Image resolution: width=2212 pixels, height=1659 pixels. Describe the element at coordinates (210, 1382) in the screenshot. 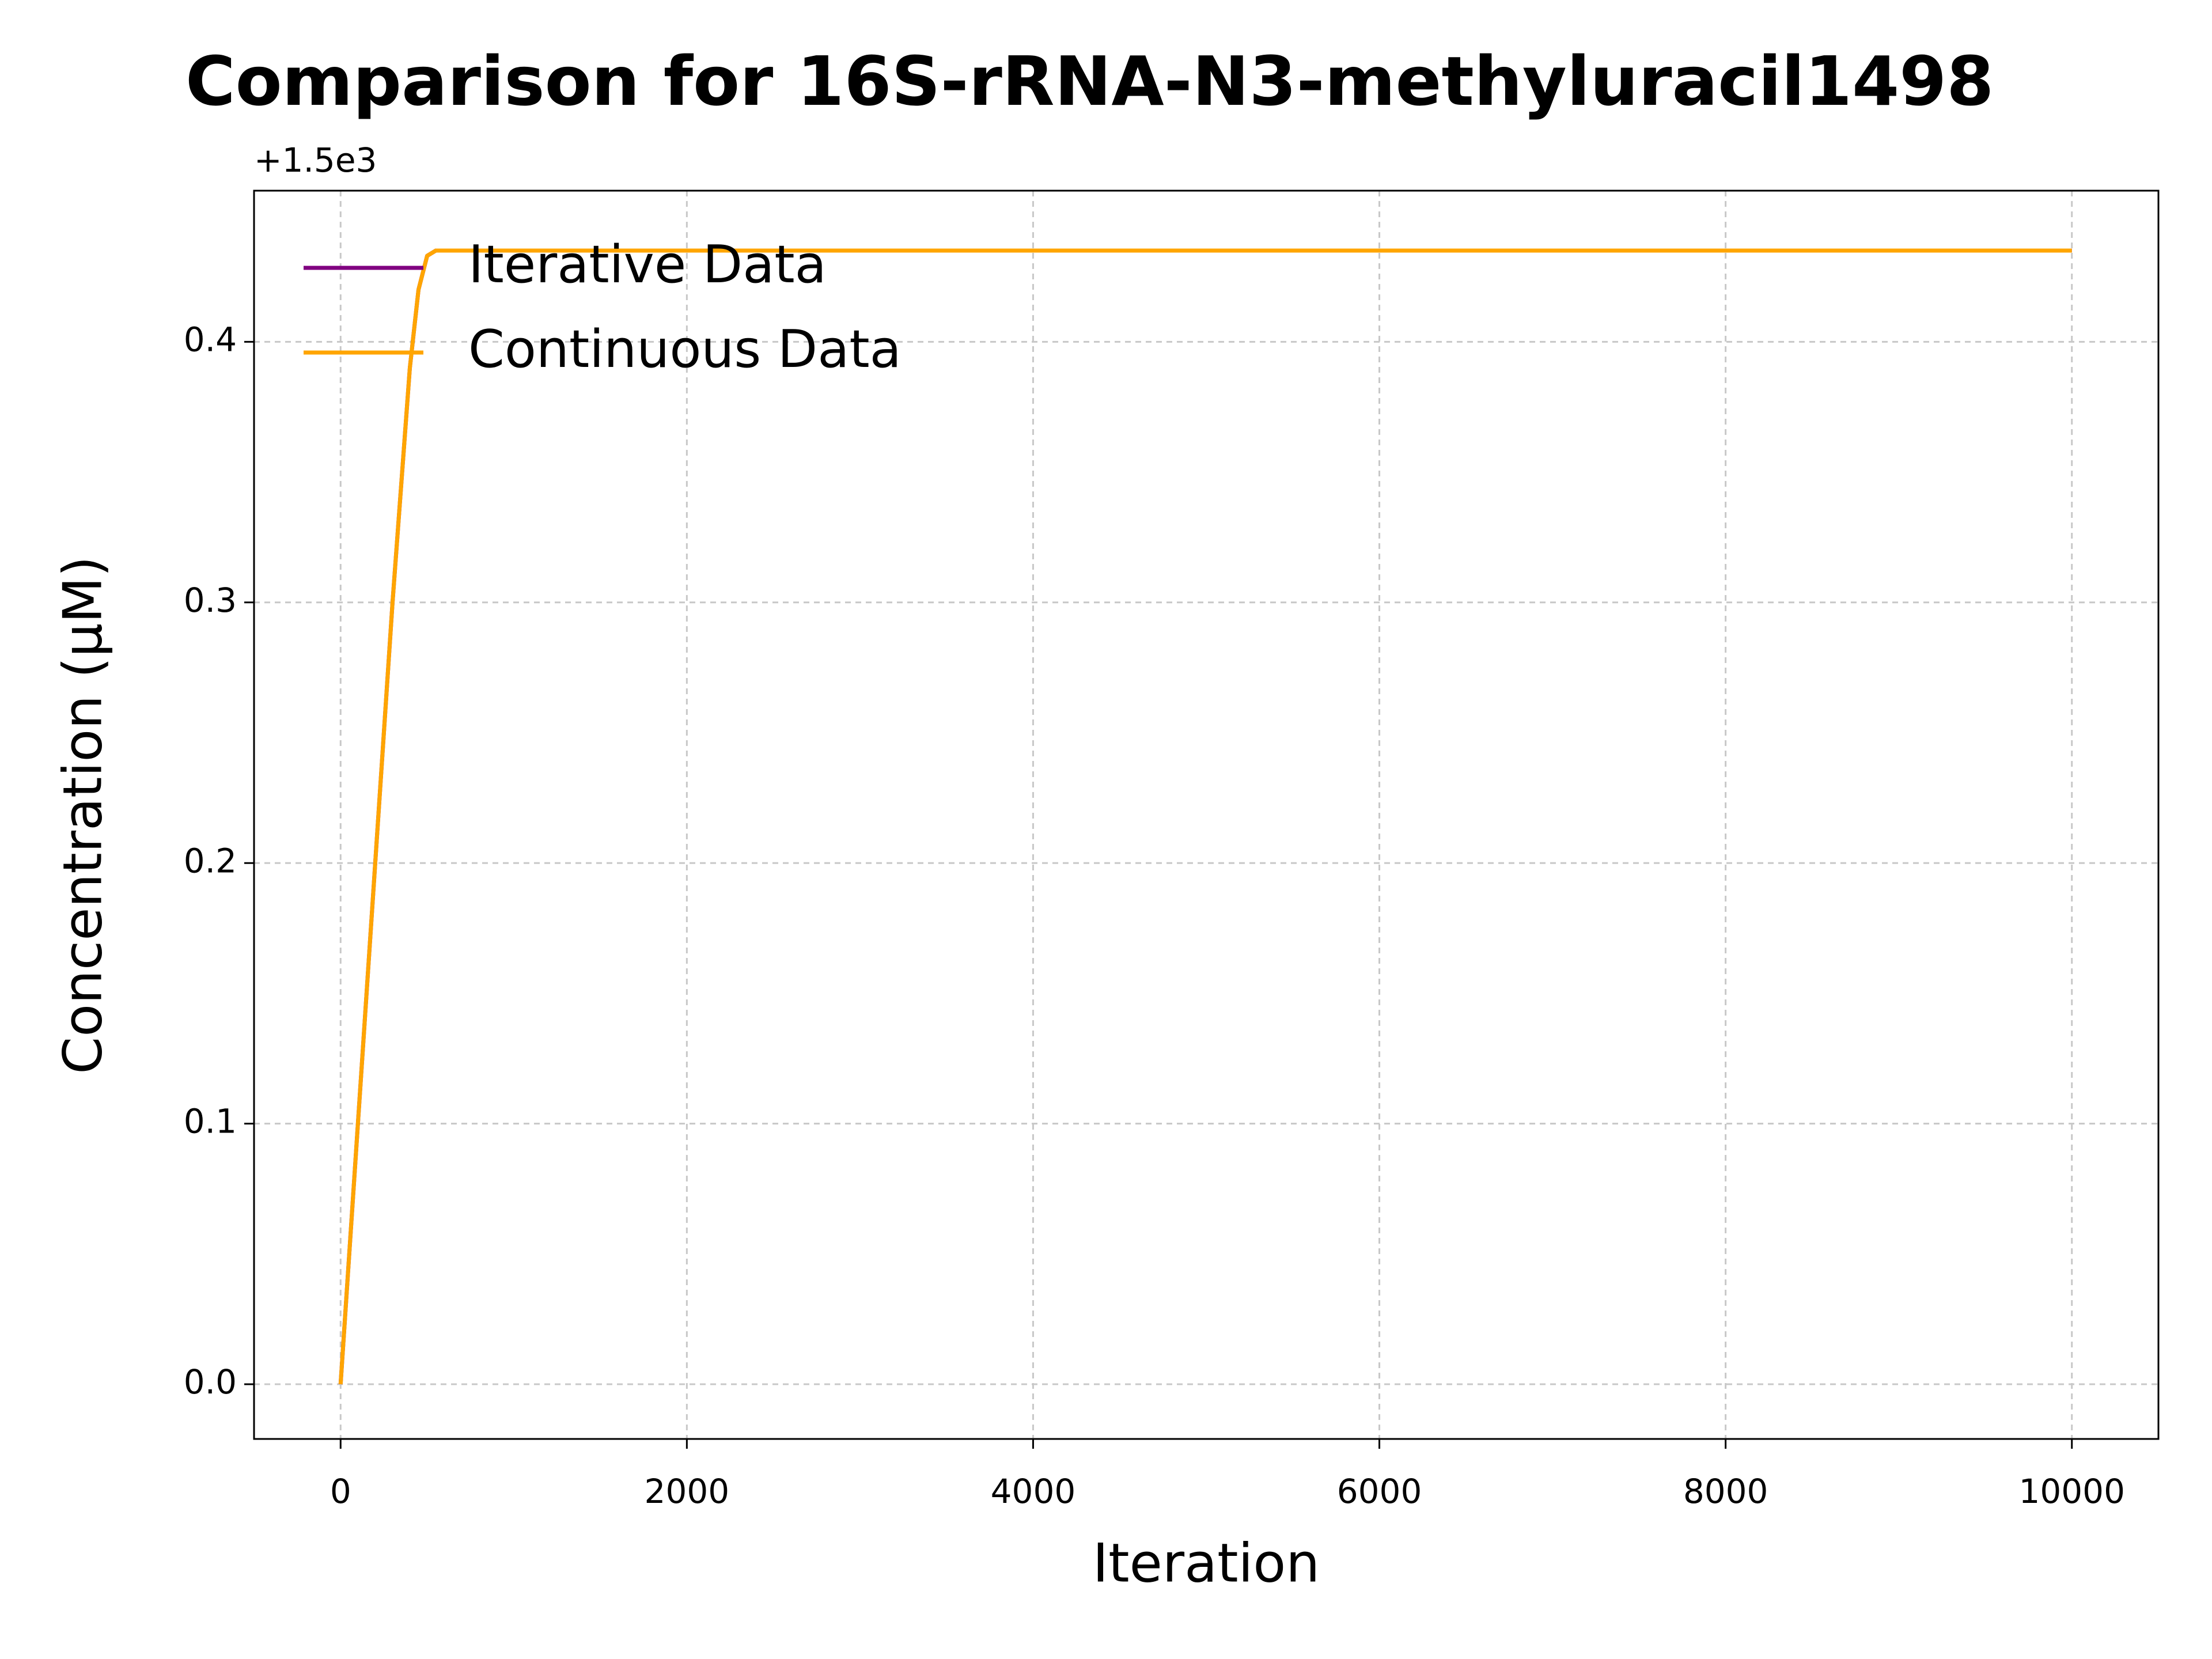

I see `y-tick-label: 0.0` at that location.